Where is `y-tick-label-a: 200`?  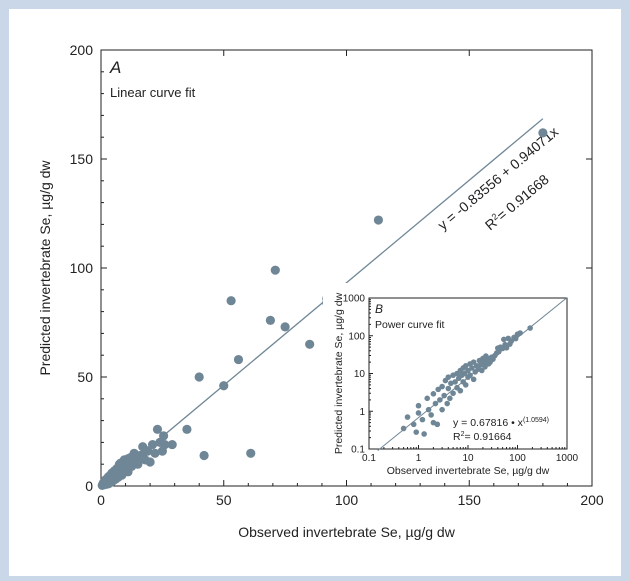 y-tick-label-a: 200 is located at coordinates (82, 50).